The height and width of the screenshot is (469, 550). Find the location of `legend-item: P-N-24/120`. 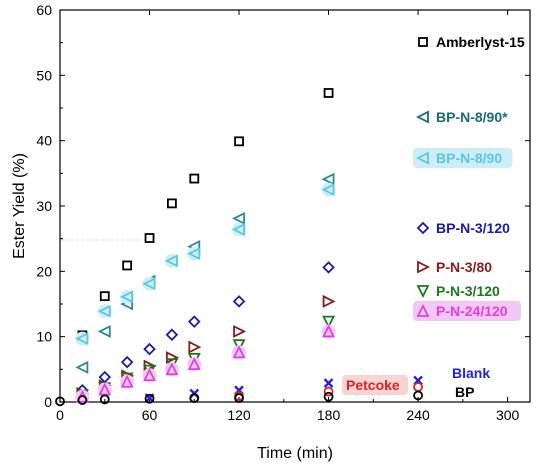

legend-item: P-N-24/120 is located at coordinates (467, 311).